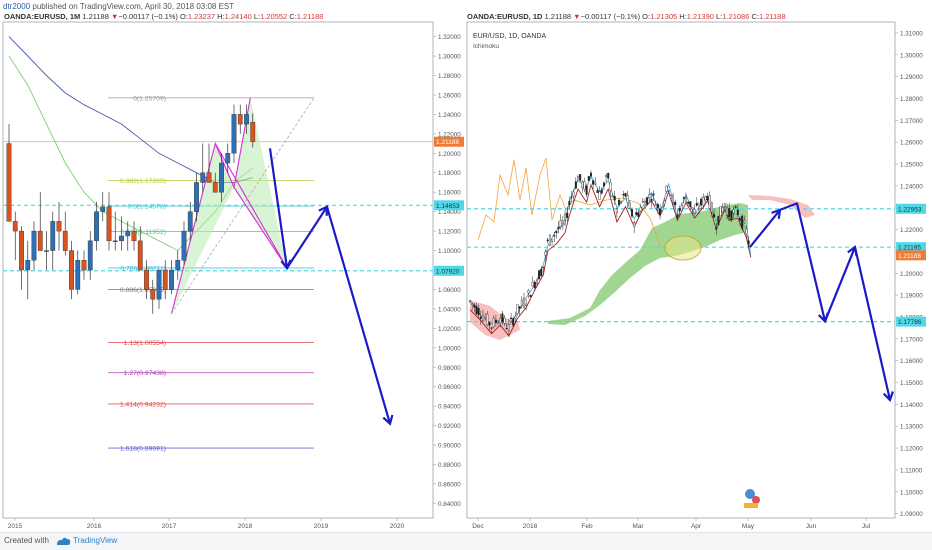 Image resolution: width=932 pixels, height=550 pixels. I want to click on left-x-tick-label: 2020, so click(397, 526).